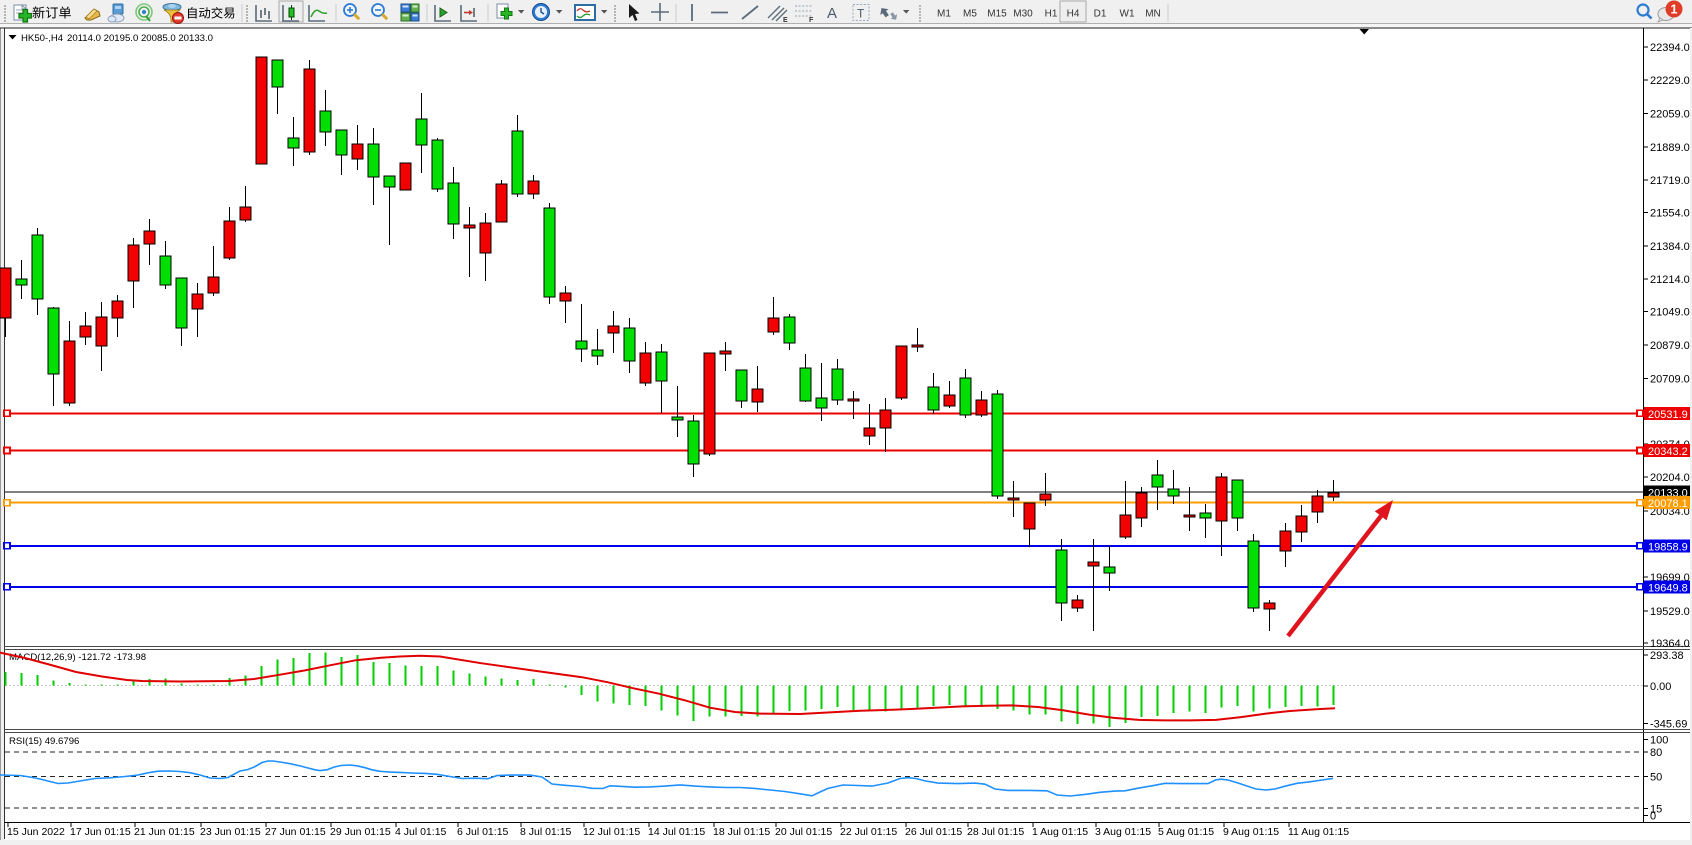 The width and height of the screenshot is (1692, 845). Describe the element at coordinates (933, 832) in the screenshot. I see `svg-text: 26 Jul 01:15` at that location.